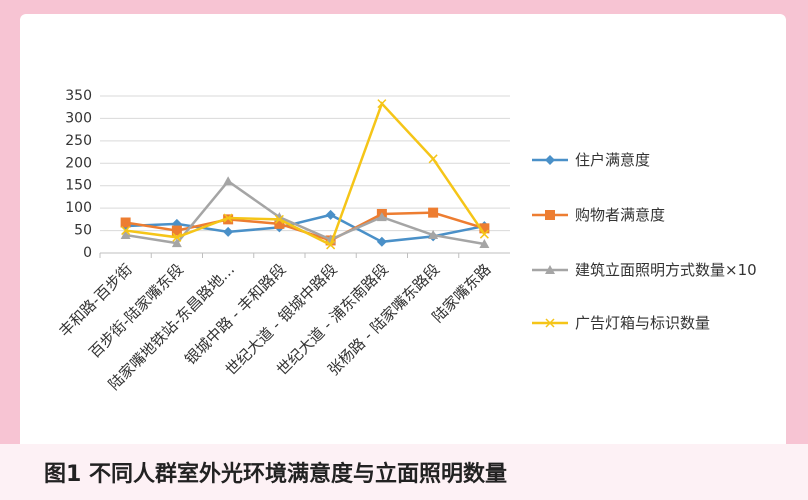 This screenshot has width=808, height=500. Describe the element at coordinates (78, 118) in the screenshot. I see `y-tick-label: 300` at that location.